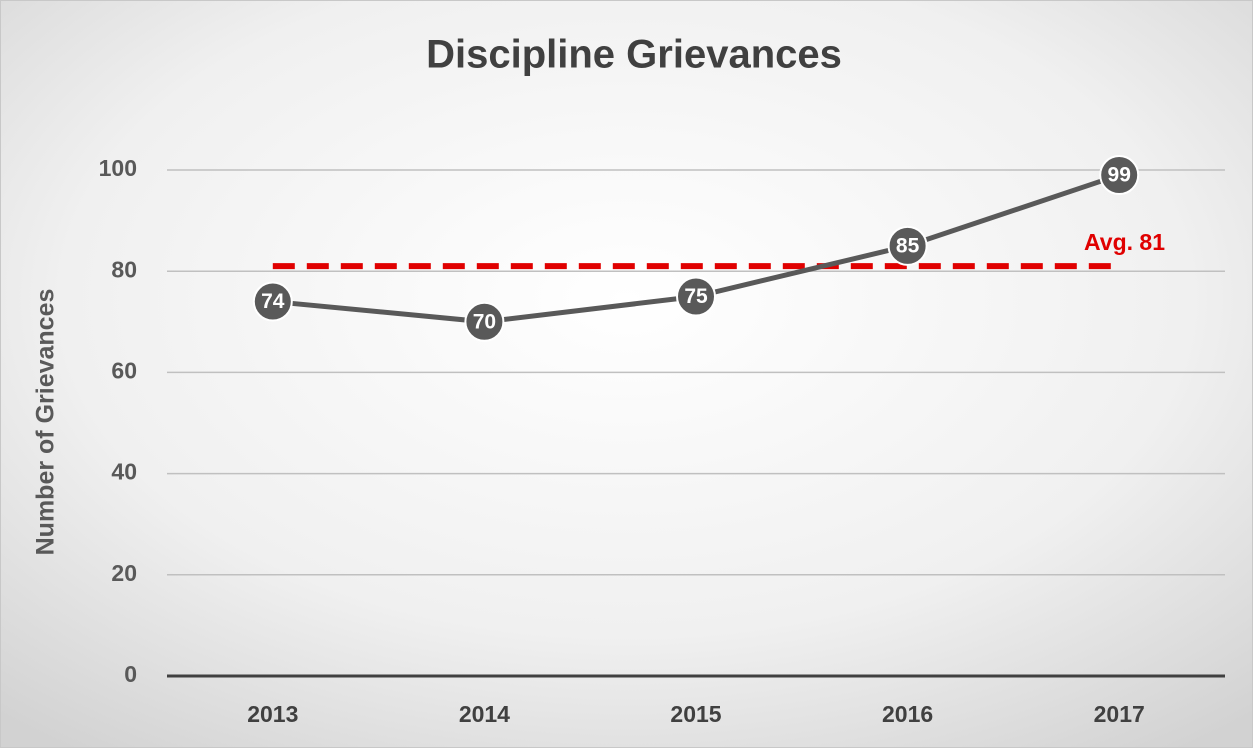 The height and width of the screenshot is (748, 1253). I want to click on data-label: 85, so click(908, 245).